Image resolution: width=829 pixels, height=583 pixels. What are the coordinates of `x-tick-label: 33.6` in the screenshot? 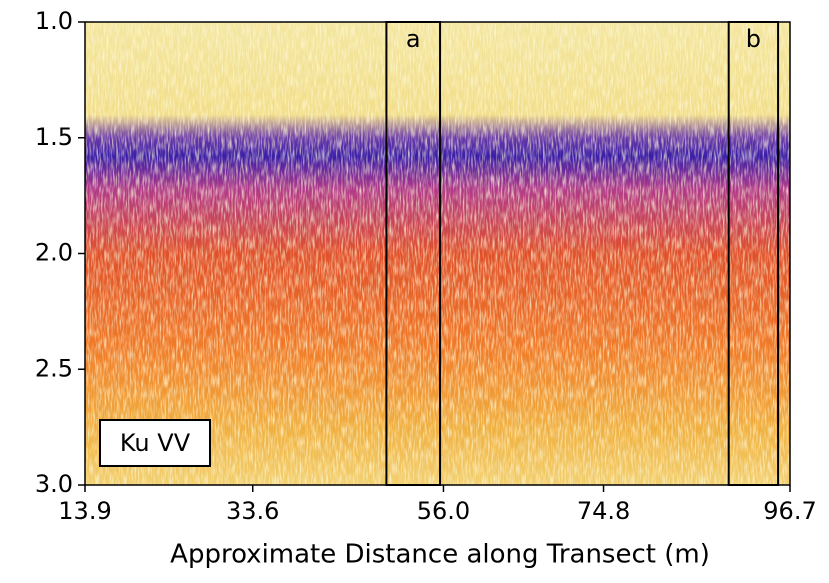 It's located at (252, 511).